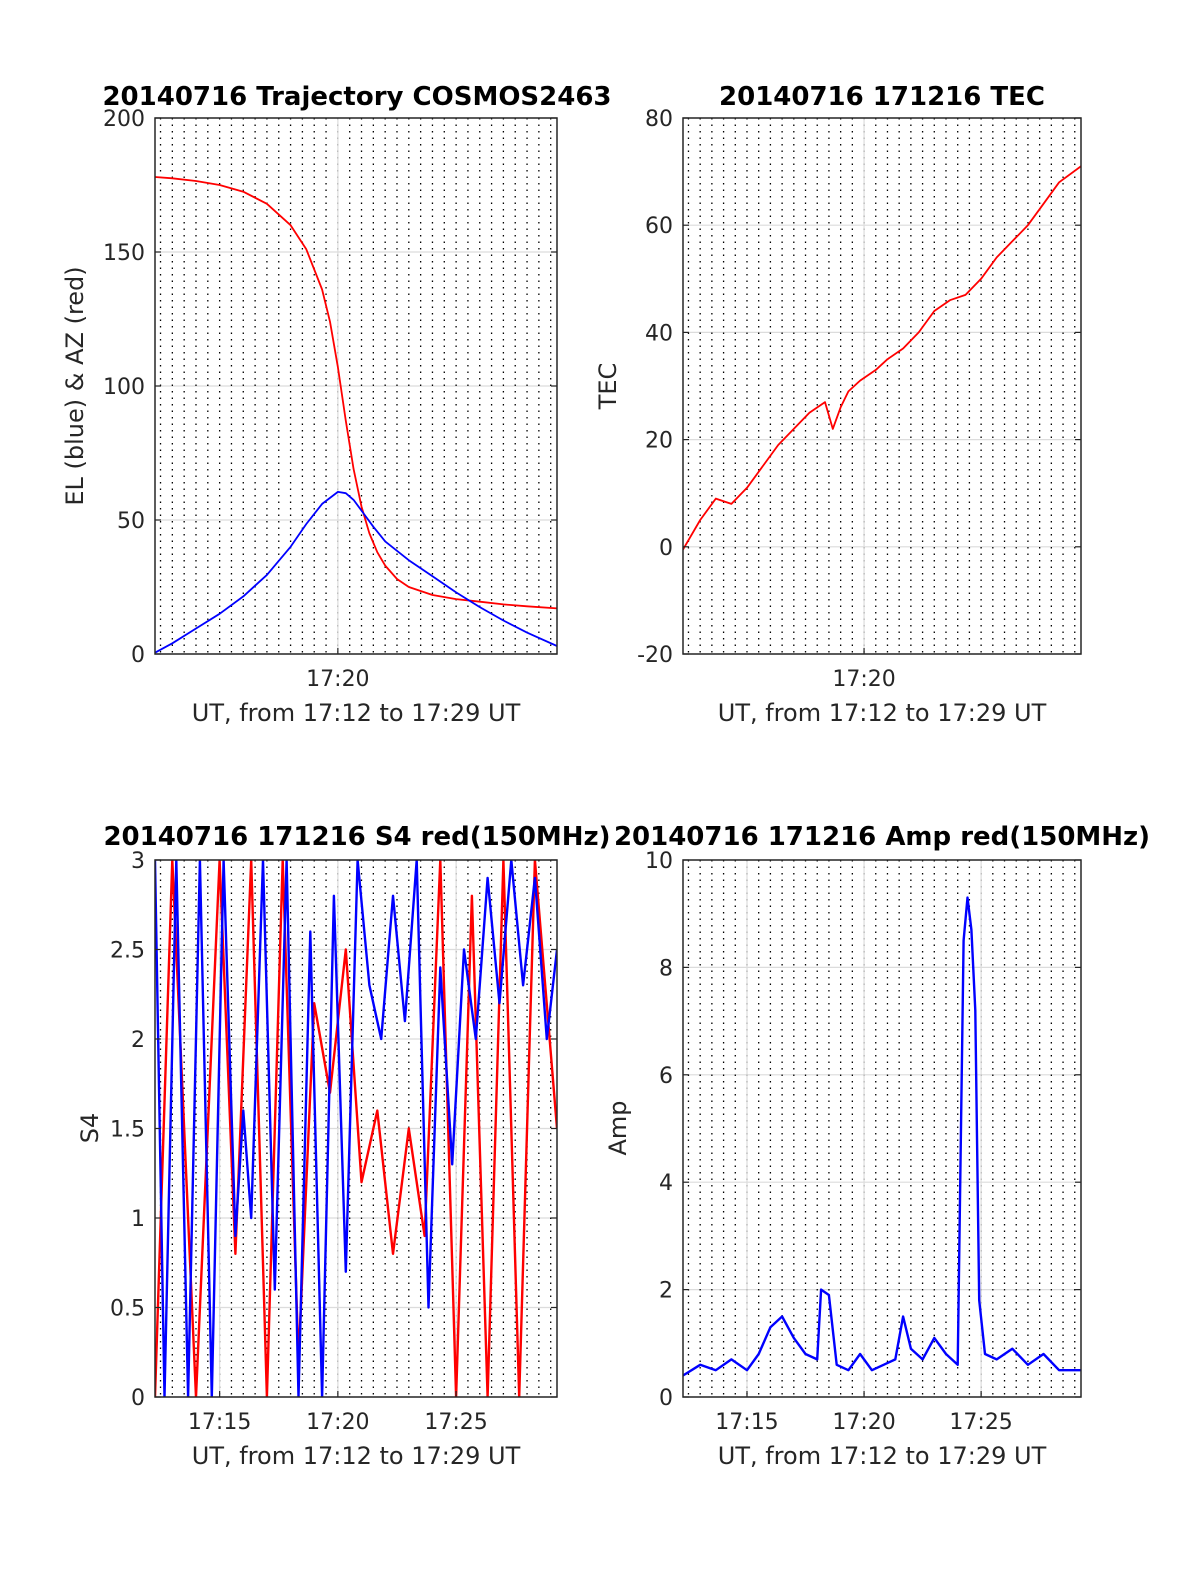 The image size is (1200, 1575). Describe the element at coordinates (882, 97) in the screenshot. I see `chart-title: 20140716 171216 TEC` at that location.